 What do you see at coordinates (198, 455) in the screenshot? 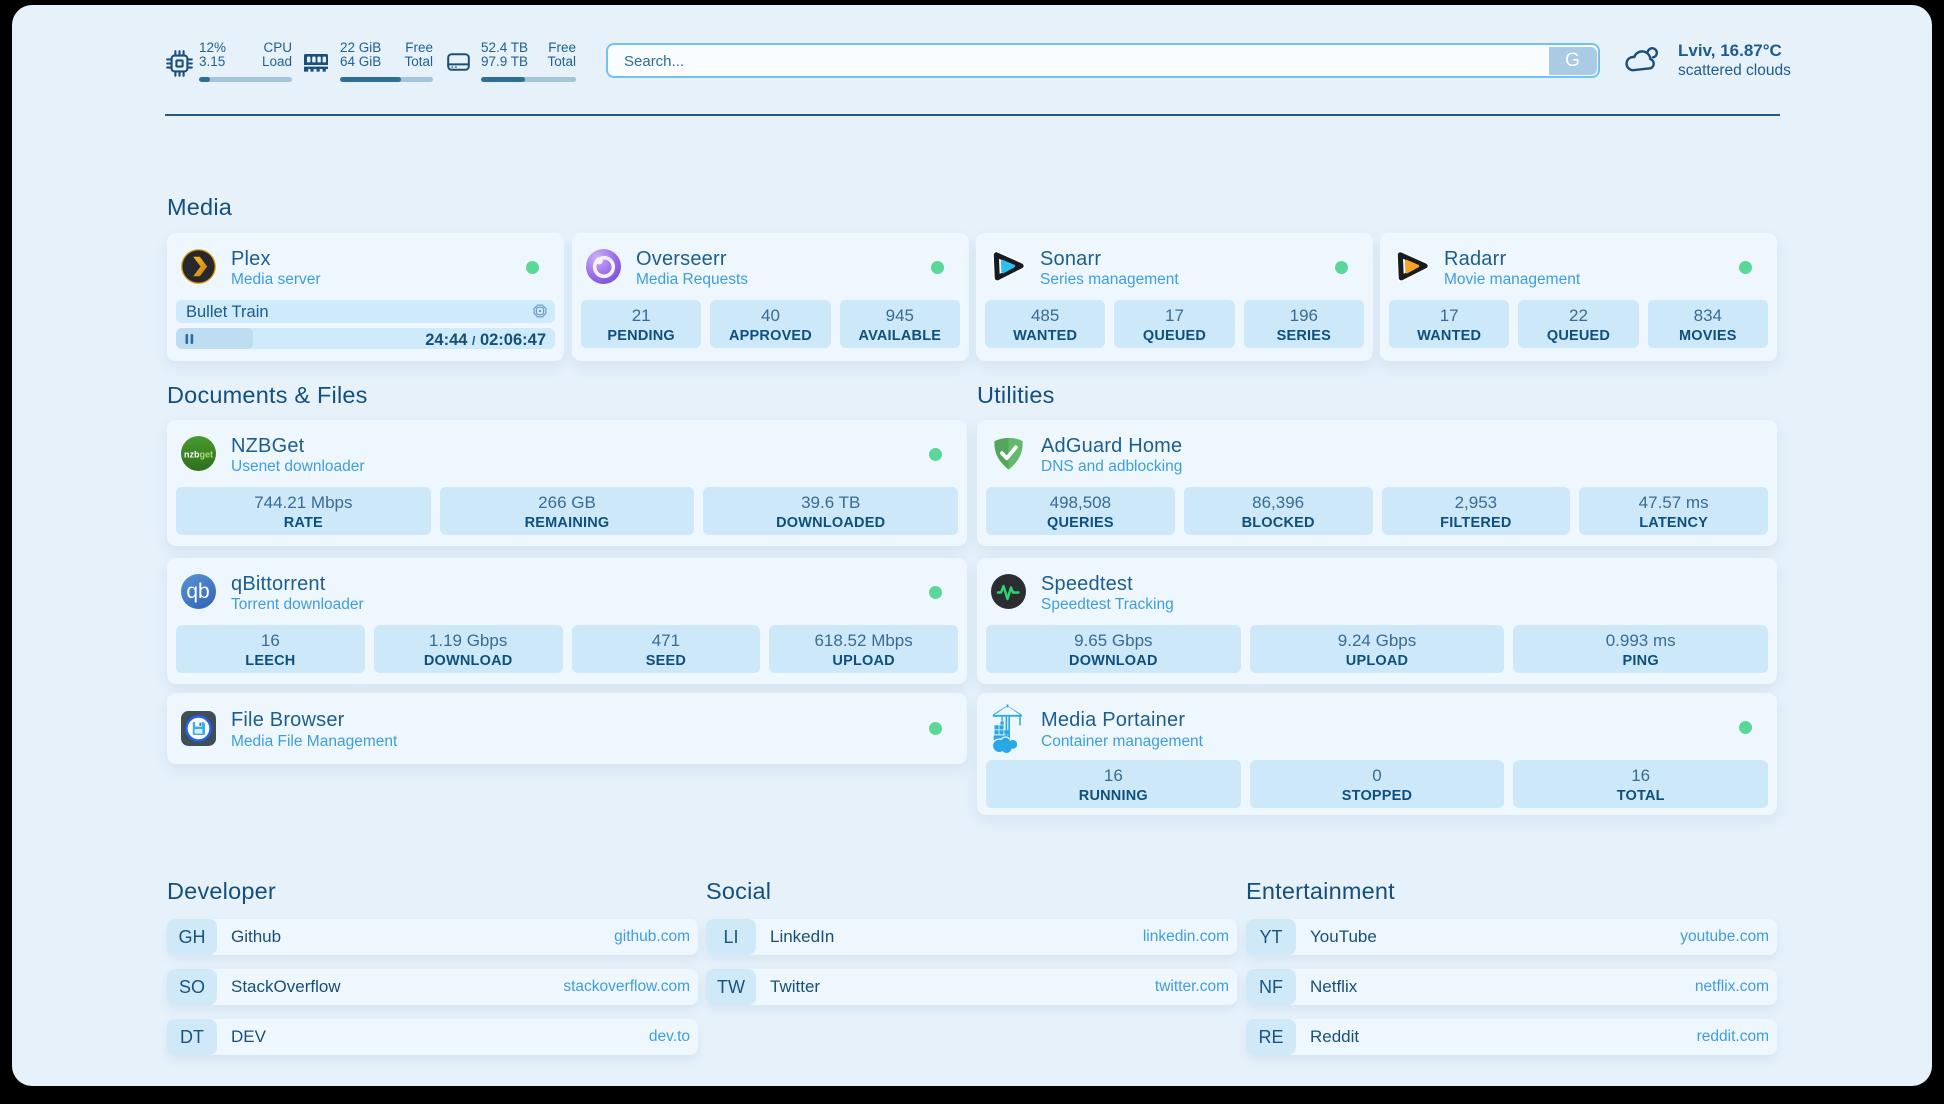
I see `svg-text: nzbget` at bounding box center [198, 455].